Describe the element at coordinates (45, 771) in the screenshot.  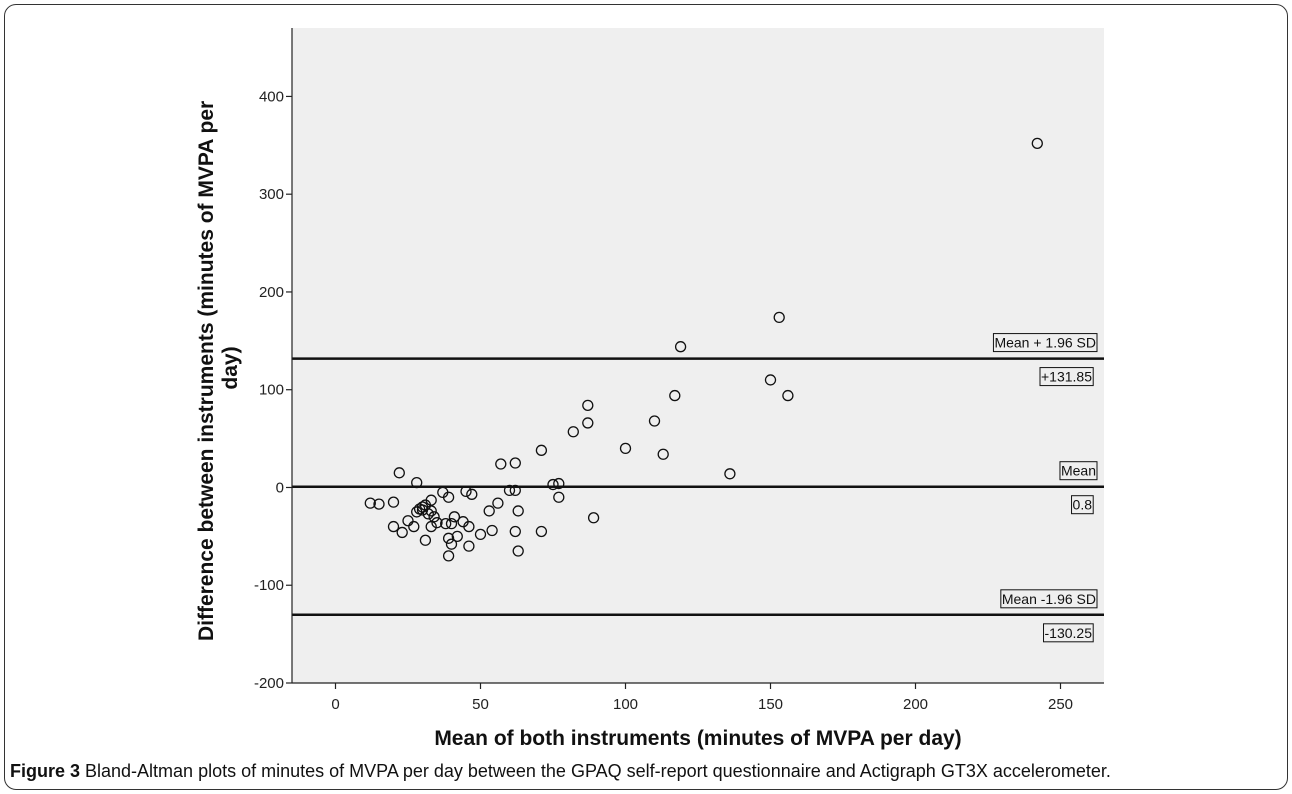
I see `figure-label: Figure 3` at that location.